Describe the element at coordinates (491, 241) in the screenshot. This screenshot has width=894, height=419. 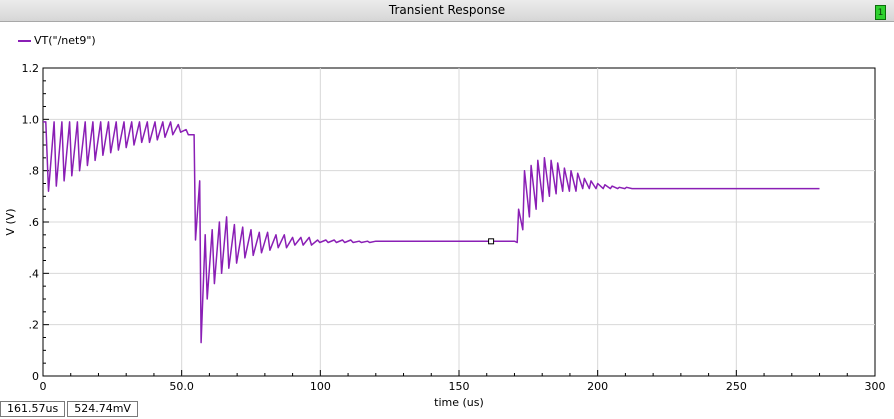
I see `cursor-marker` at that location.